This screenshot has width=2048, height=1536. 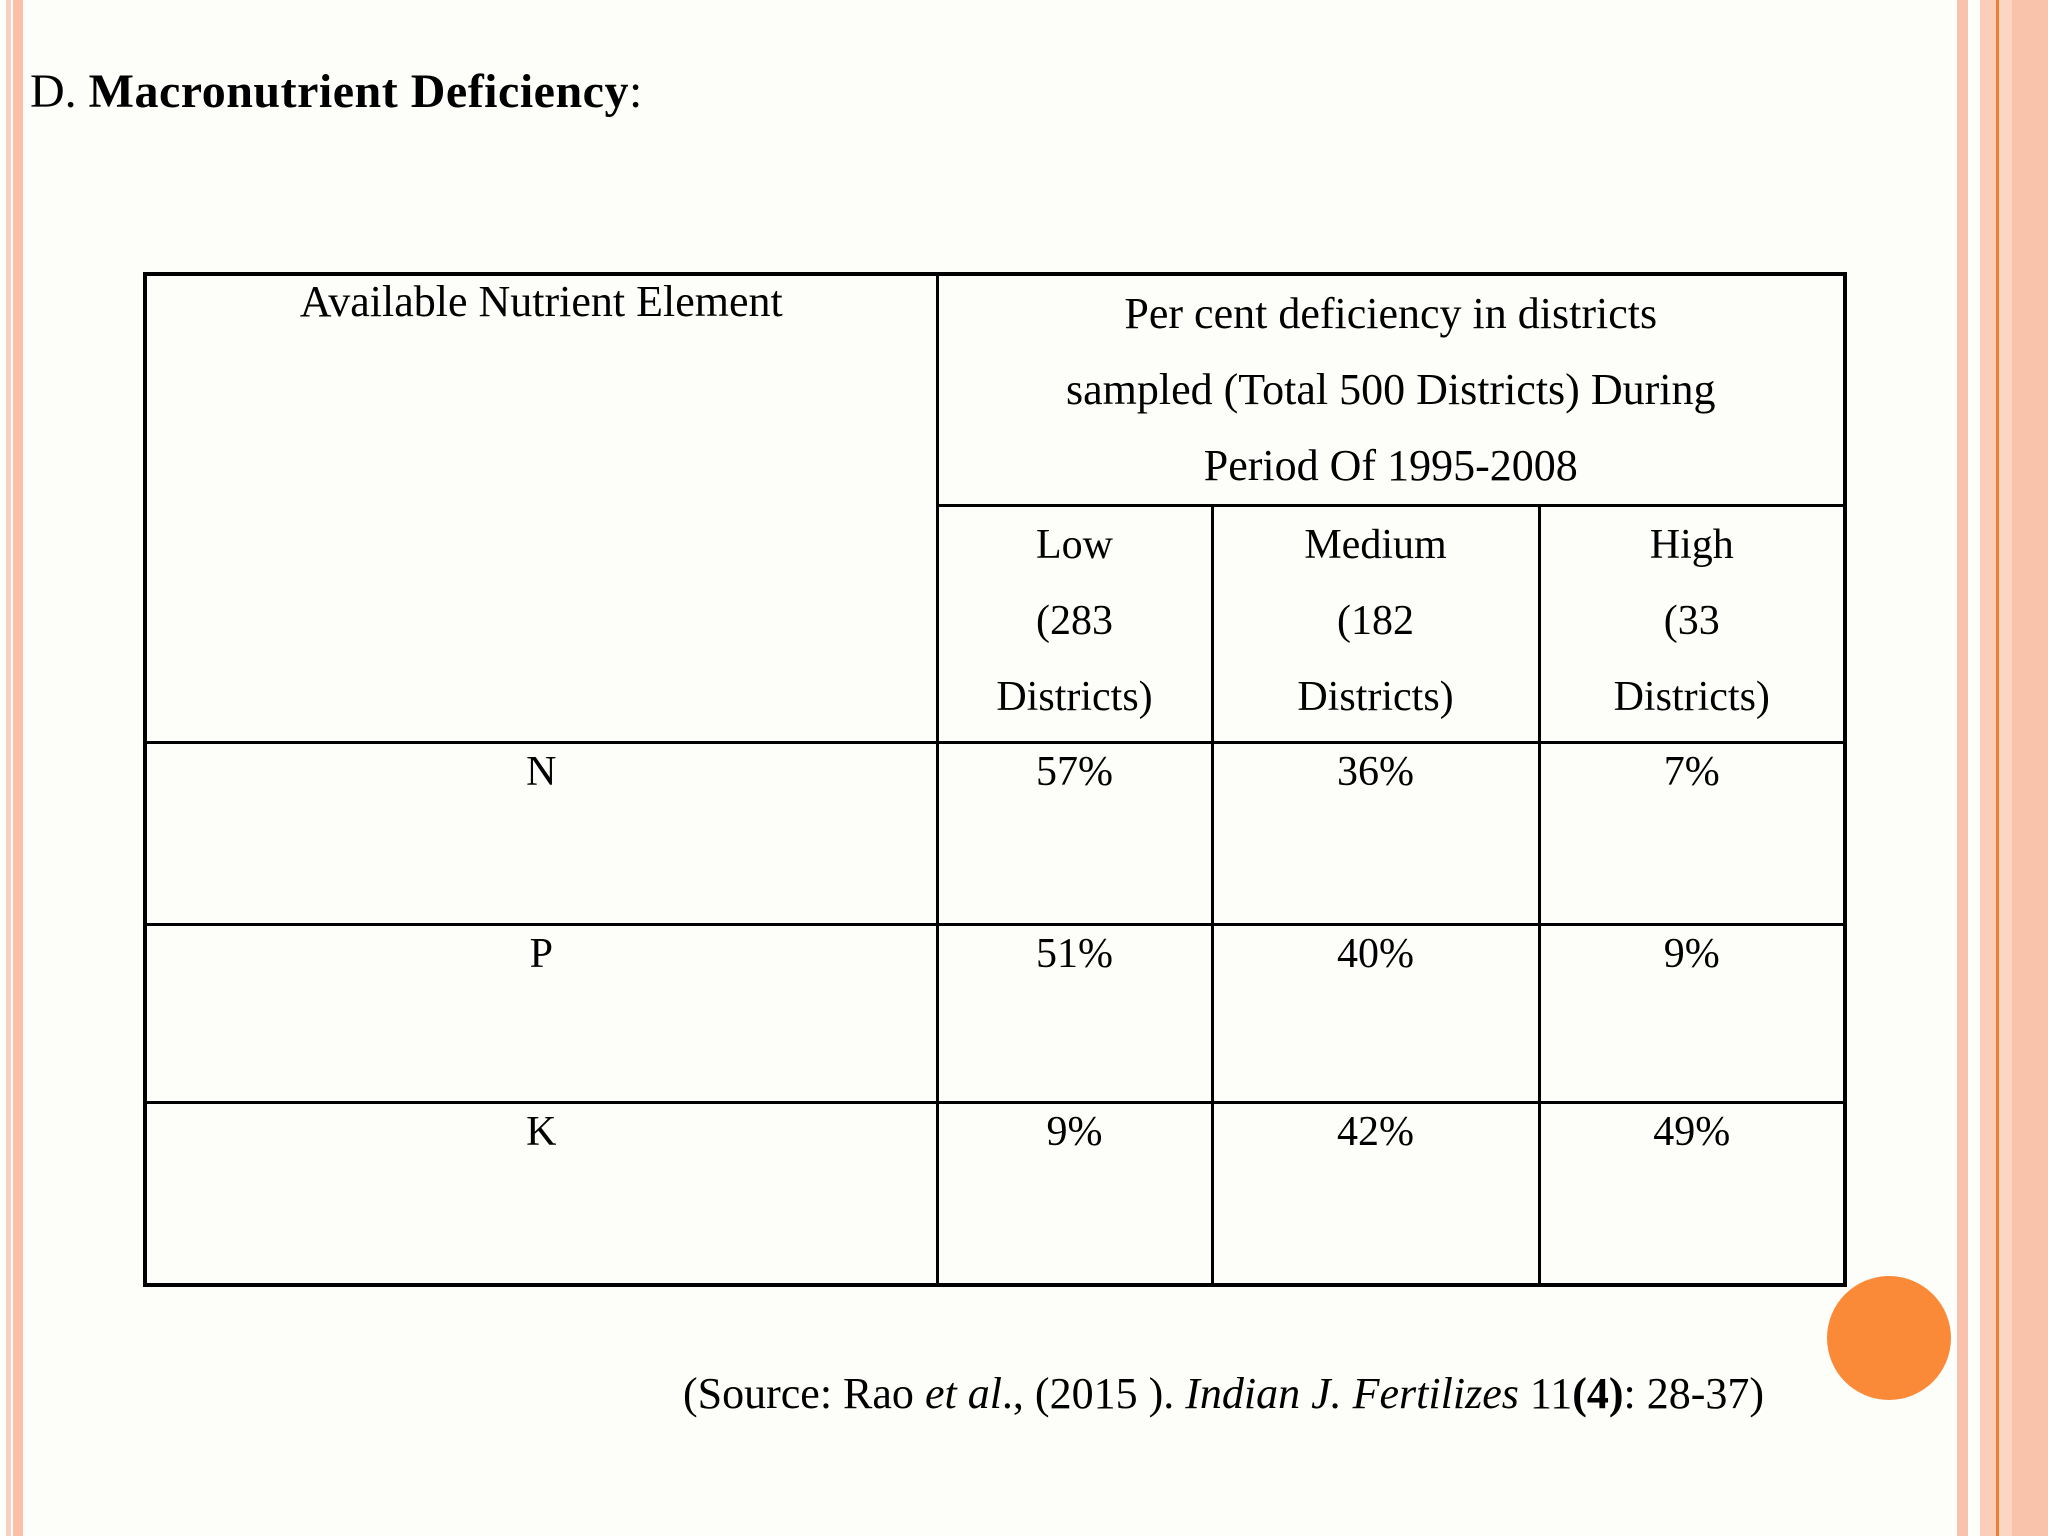 What do you see at coordinates (635, 91) in the screenshot?
I see `title-colon: :` at bounding box center [635, 91].